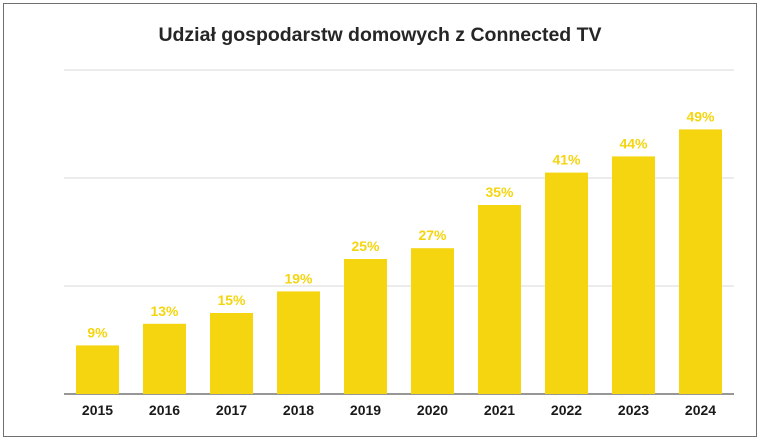  I want to click on data-label-2018: 19%, so click(298, 278).